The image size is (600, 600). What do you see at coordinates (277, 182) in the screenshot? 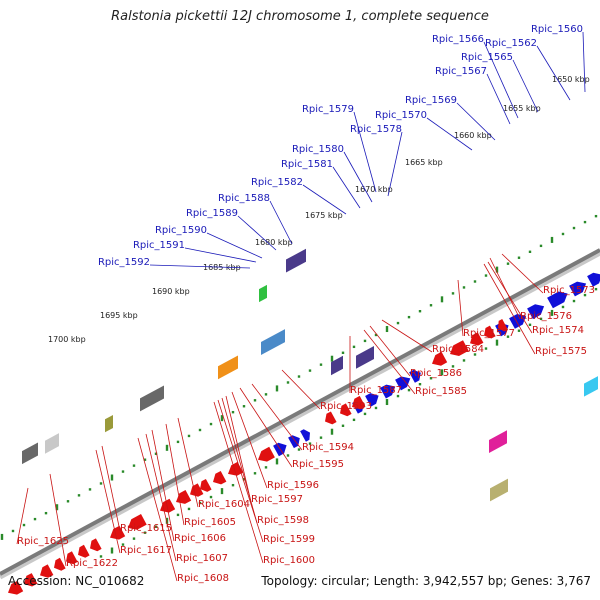
I see `gene-label: Rpic_1582` at bounding box center [277, 182].